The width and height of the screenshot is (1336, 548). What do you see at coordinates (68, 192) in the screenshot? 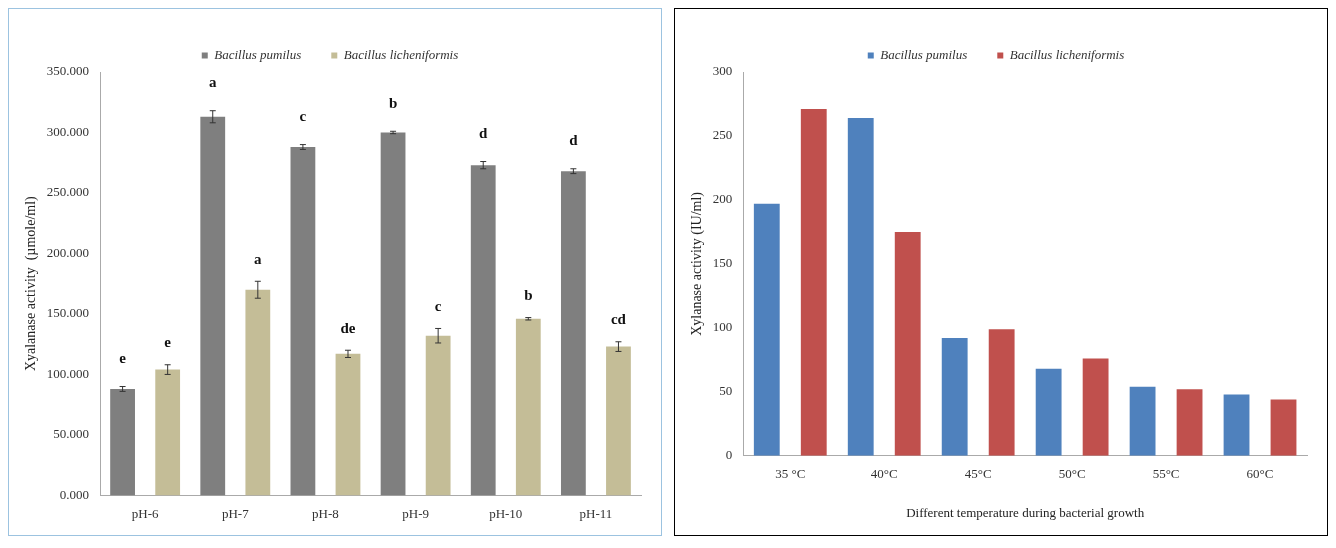
I see `y-tick-label: 250.000` at bounding box center [68, 192].